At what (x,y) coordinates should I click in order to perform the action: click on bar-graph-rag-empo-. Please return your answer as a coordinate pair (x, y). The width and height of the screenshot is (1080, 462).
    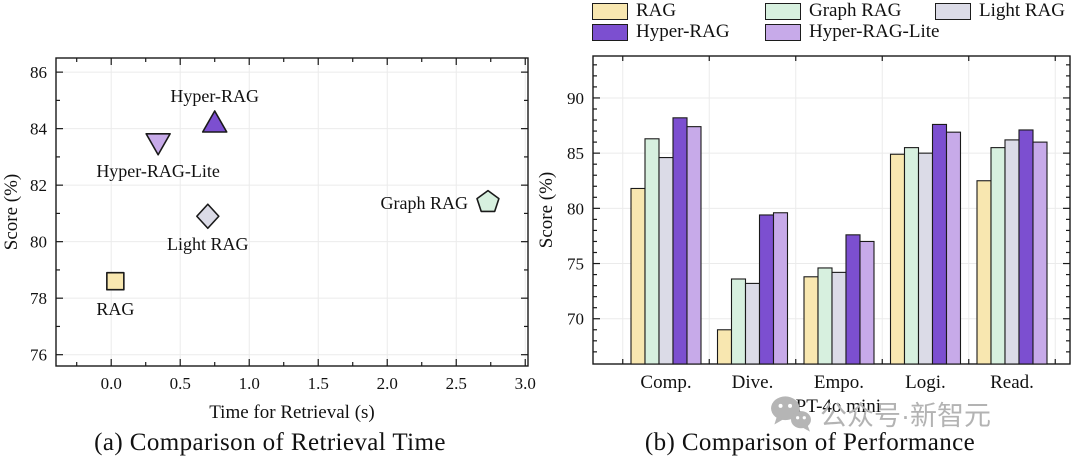
    Looking at the image, I should click on (825, 316).